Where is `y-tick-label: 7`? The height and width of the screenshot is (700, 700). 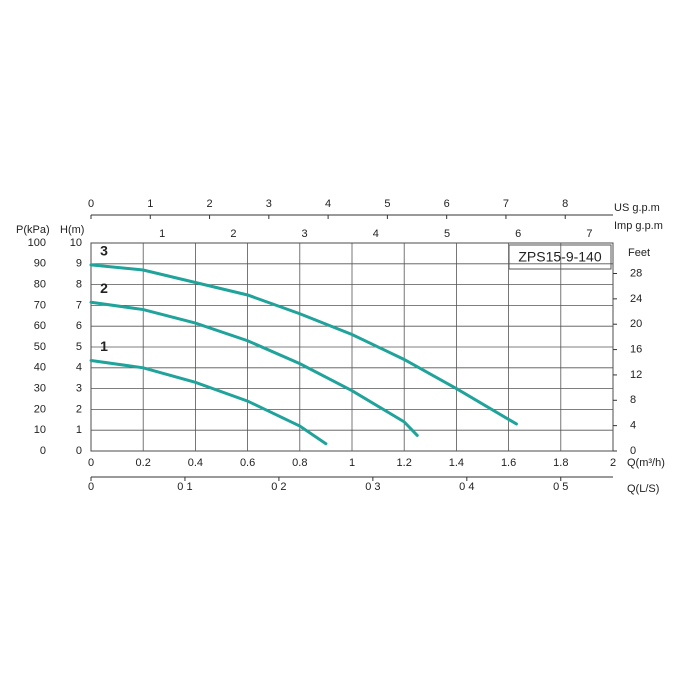
y-tick-label: 7 is located at coordinates (79, 305).